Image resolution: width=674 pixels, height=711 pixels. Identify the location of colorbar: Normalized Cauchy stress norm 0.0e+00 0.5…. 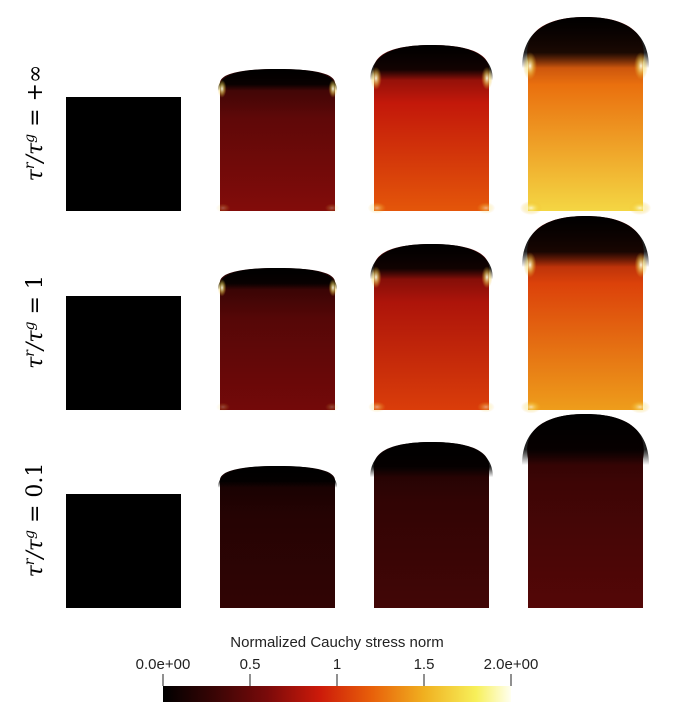
(337, 668).